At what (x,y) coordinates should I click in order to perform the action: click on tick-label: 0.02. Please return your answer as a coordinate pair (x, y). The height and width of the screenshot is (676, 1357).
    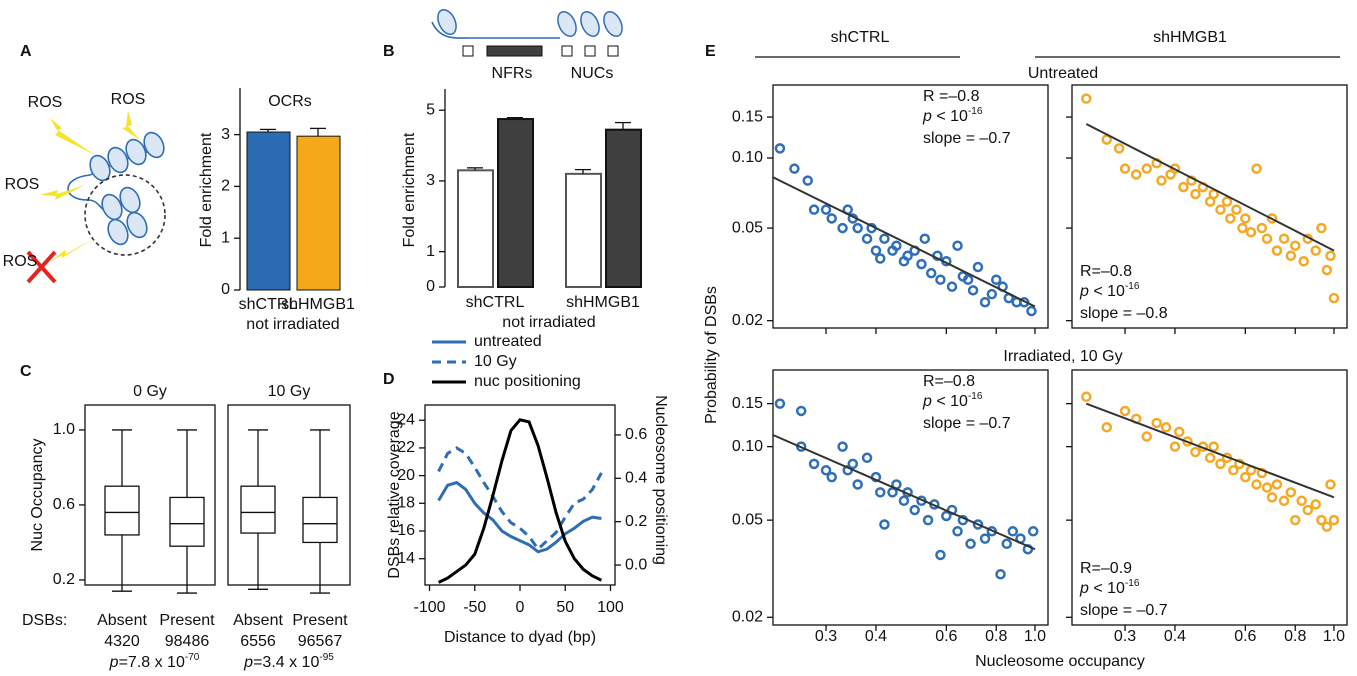
    Looking at the image, I should click on (747, 617).